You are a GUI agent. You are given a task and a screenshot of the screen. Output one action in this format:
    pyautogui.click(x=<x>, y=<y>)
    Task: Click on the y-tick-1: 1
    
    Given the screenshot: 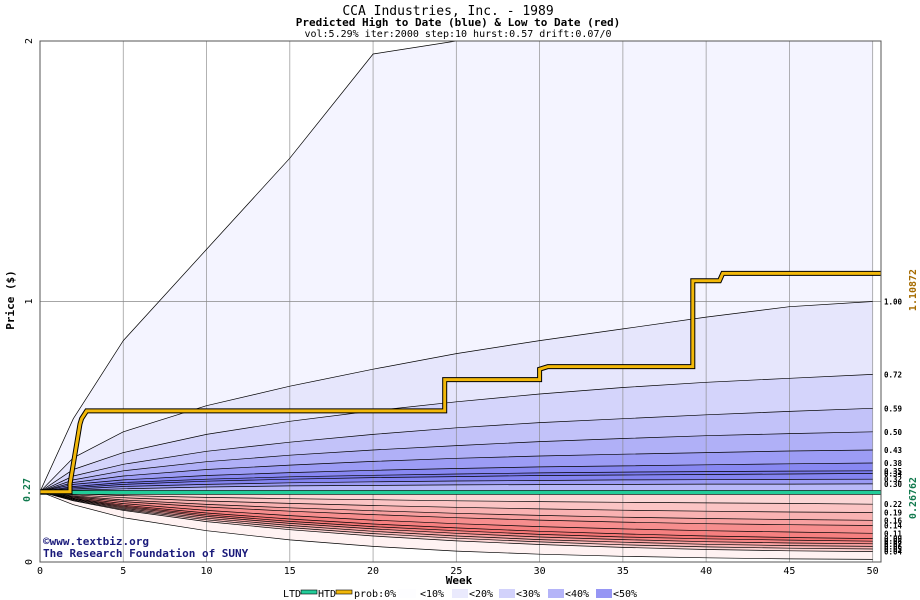 What is the action you would take?
    pyautogui.click(x=29, y=301)
    